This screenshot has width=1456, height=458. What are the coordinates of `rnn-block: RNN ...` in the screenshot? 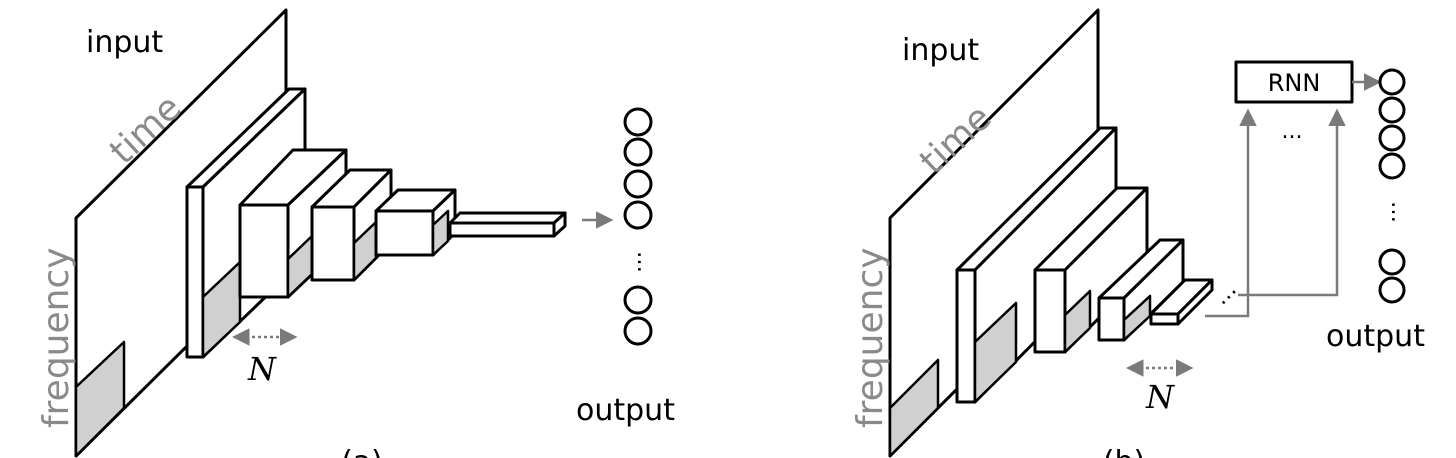 It's located at (1294, 102).